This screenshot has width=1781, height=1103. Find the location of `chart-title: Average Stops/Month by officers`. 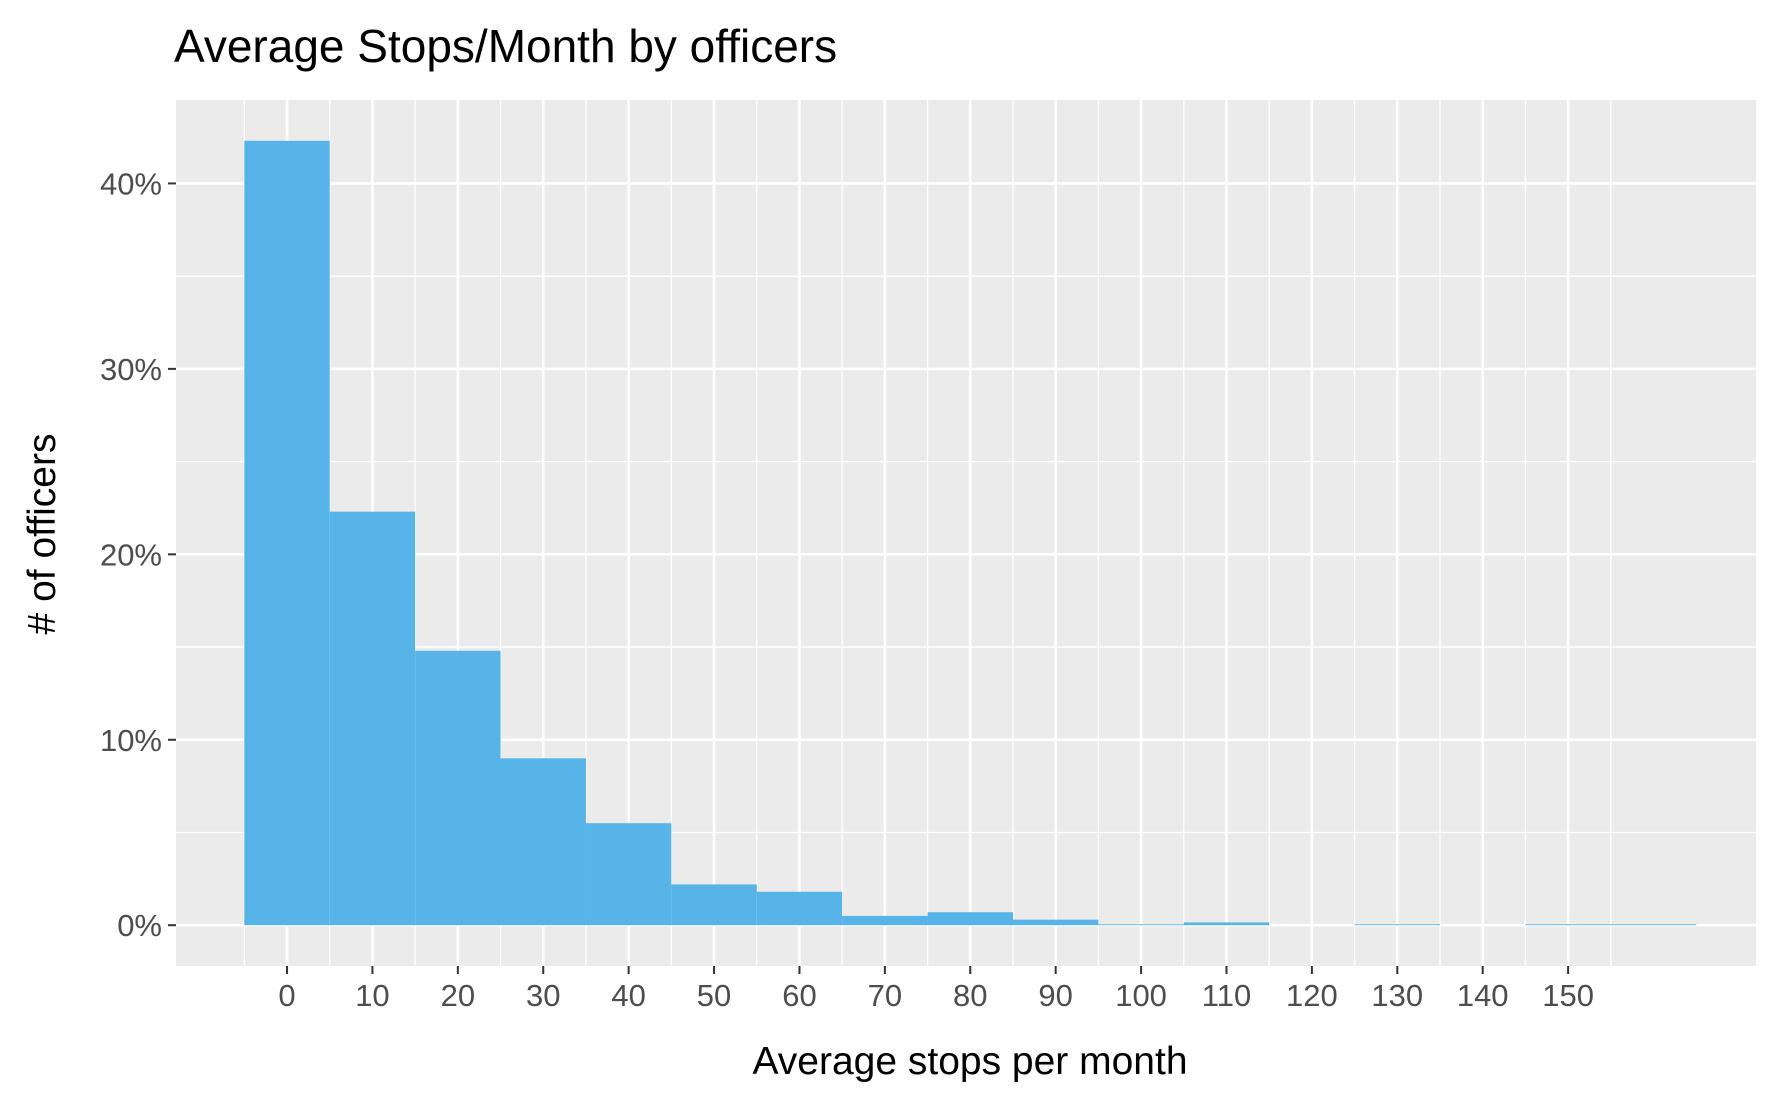

chart-title: Average Stops/Month by officers is located at coordinates (505, 46).